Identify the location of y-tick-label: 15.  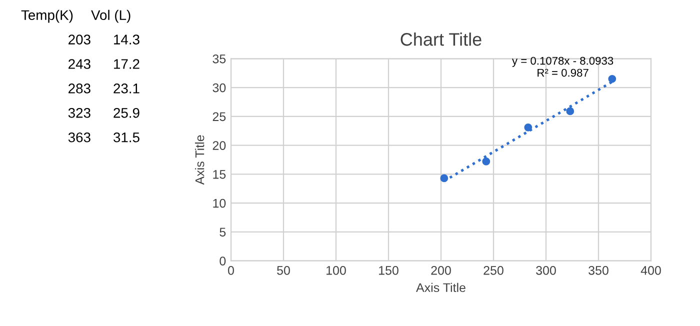
(219, 174).